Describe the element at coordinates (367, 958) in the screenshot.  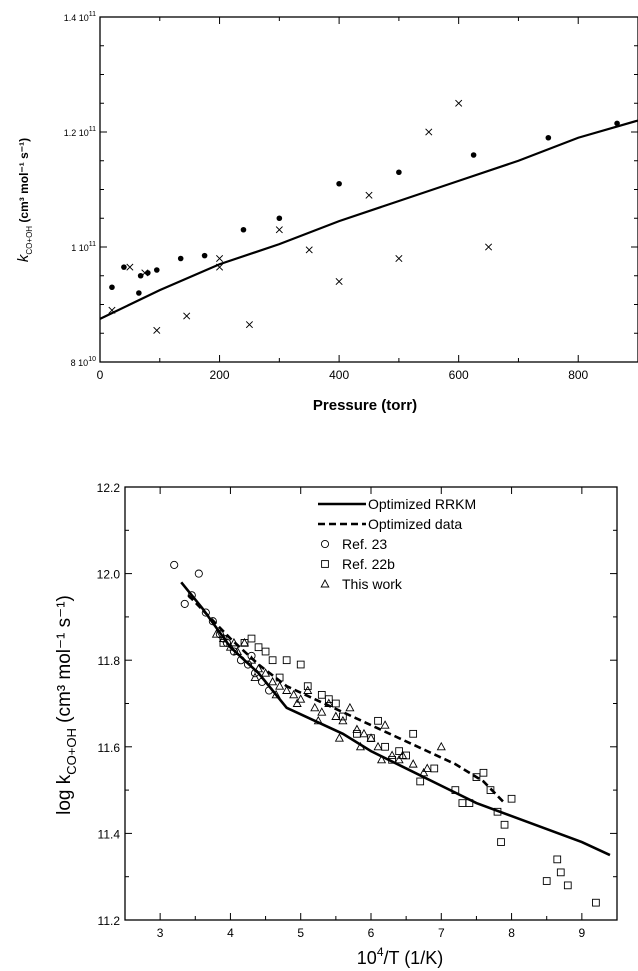
I see `x-axis-label-base: 10` at that location.